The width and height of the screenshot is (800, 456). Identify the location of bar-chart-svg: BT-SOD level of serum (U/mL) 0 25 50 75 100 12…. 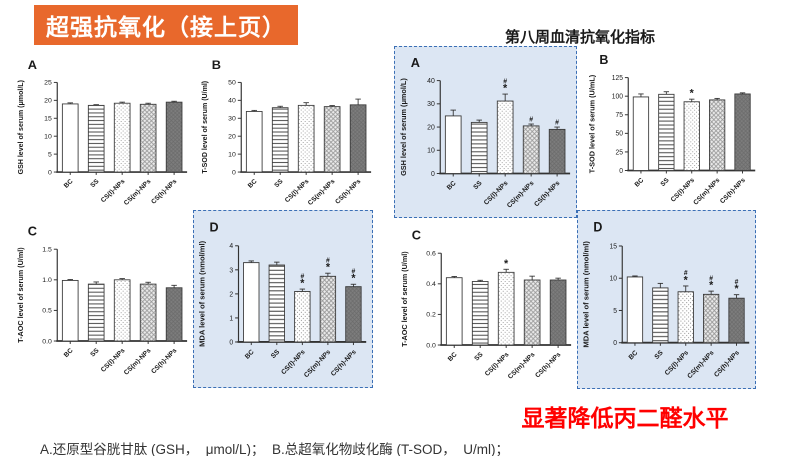
(672, 130).